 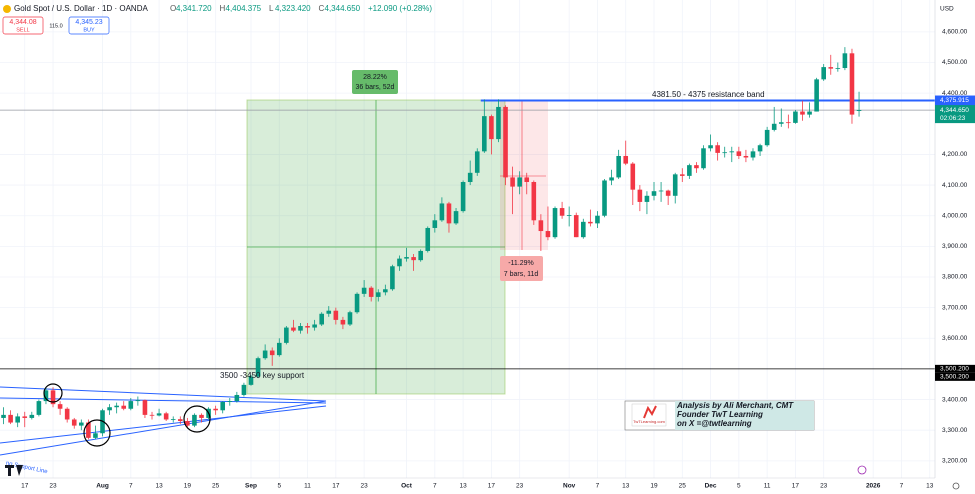 I want to click on tv-logo, so click(x=14, y=470).